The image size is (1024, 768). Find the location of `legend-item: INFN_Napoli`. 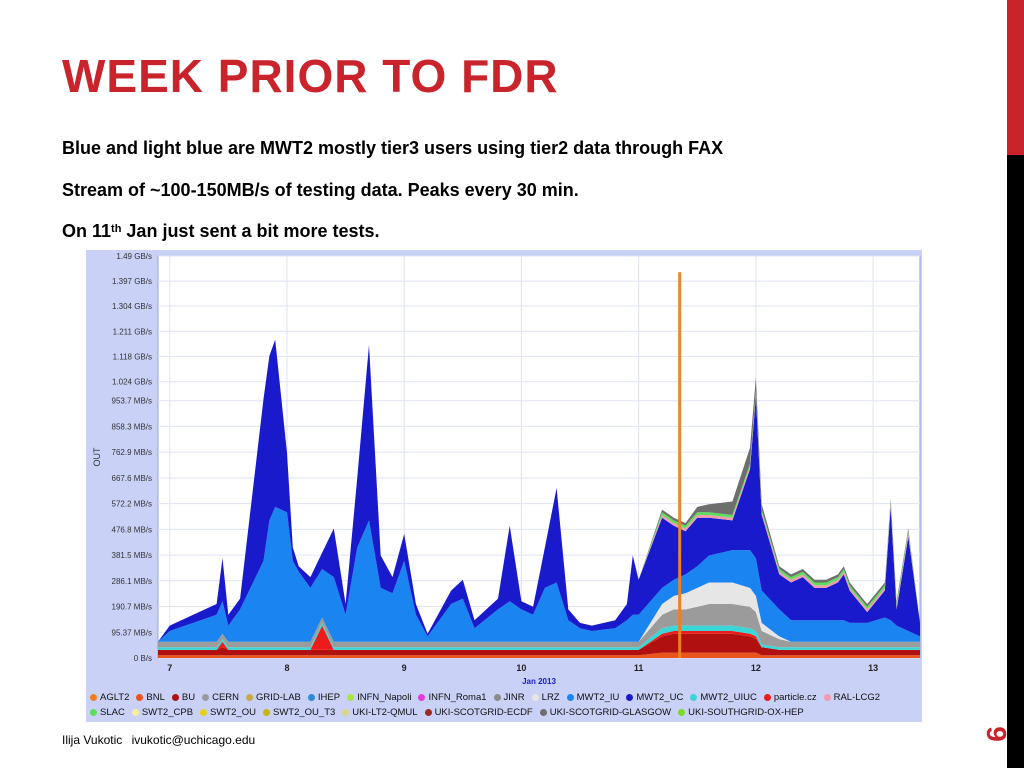

legend-item: INFN_Napoli is located at coordinates (379, 697).